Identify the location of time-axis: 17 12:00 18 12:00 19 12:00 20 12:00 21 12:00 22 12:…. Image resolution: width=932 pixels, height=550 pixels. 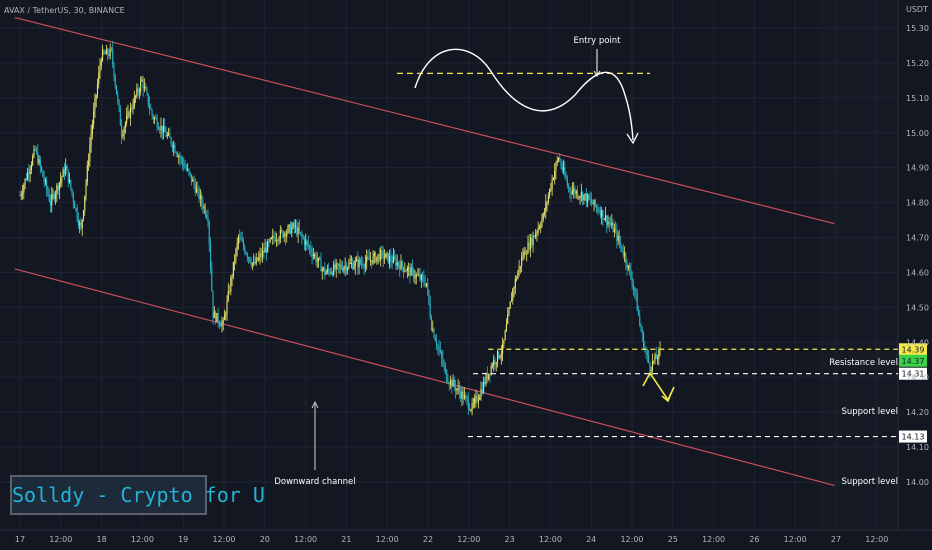
(451, 539).